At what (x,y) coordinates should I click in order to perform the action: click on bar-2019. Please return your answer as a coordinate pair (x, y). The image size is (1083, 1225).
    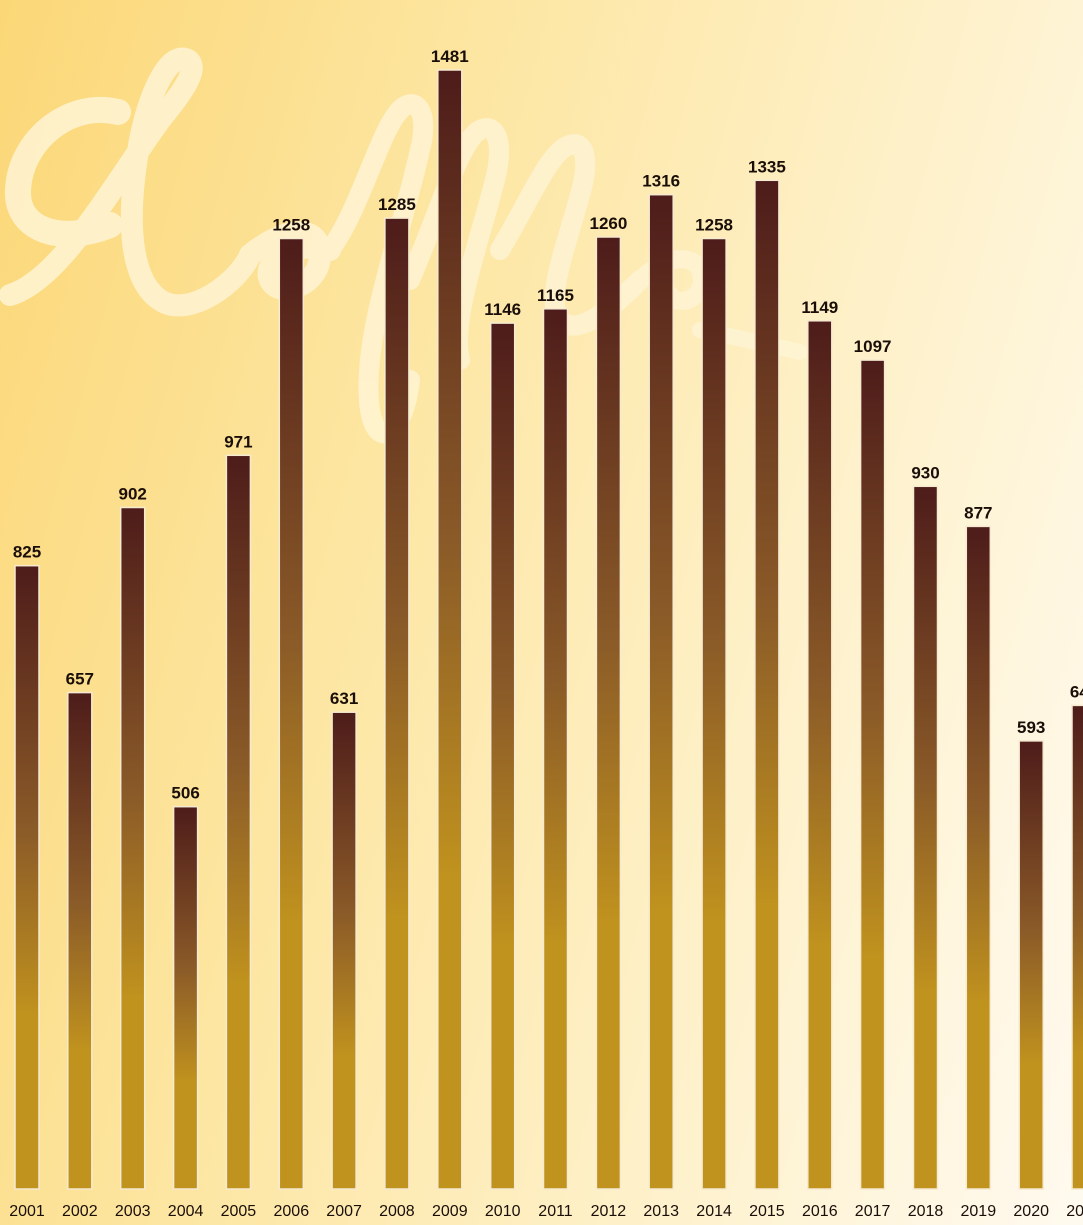
    Looking at the image, I should click on (978, 857).